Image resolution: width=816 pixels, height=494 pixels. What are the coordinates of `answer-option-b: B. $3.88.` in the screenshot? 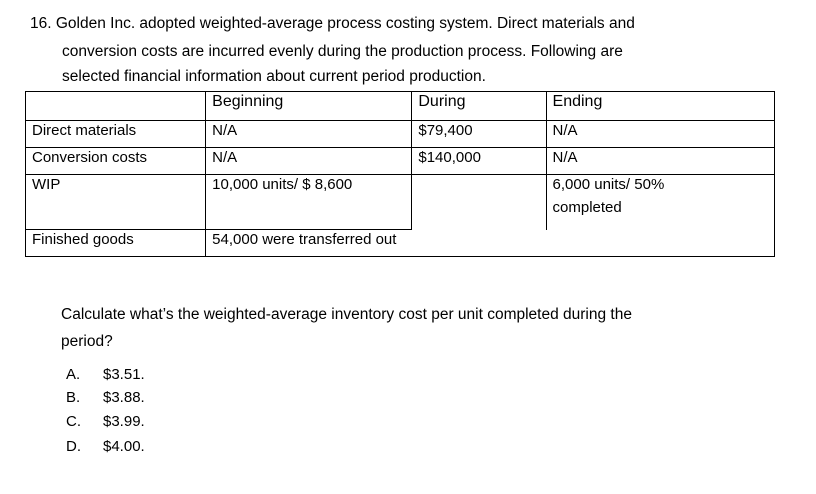 It's located at (105, 398).